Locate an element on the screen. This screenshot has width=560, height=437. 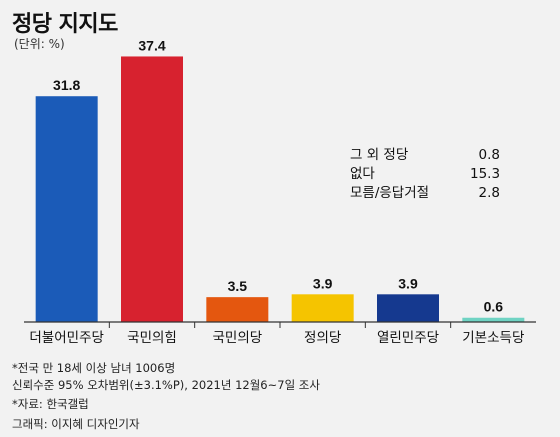
category-label: 정의당 is located at coordinates (322, 338).